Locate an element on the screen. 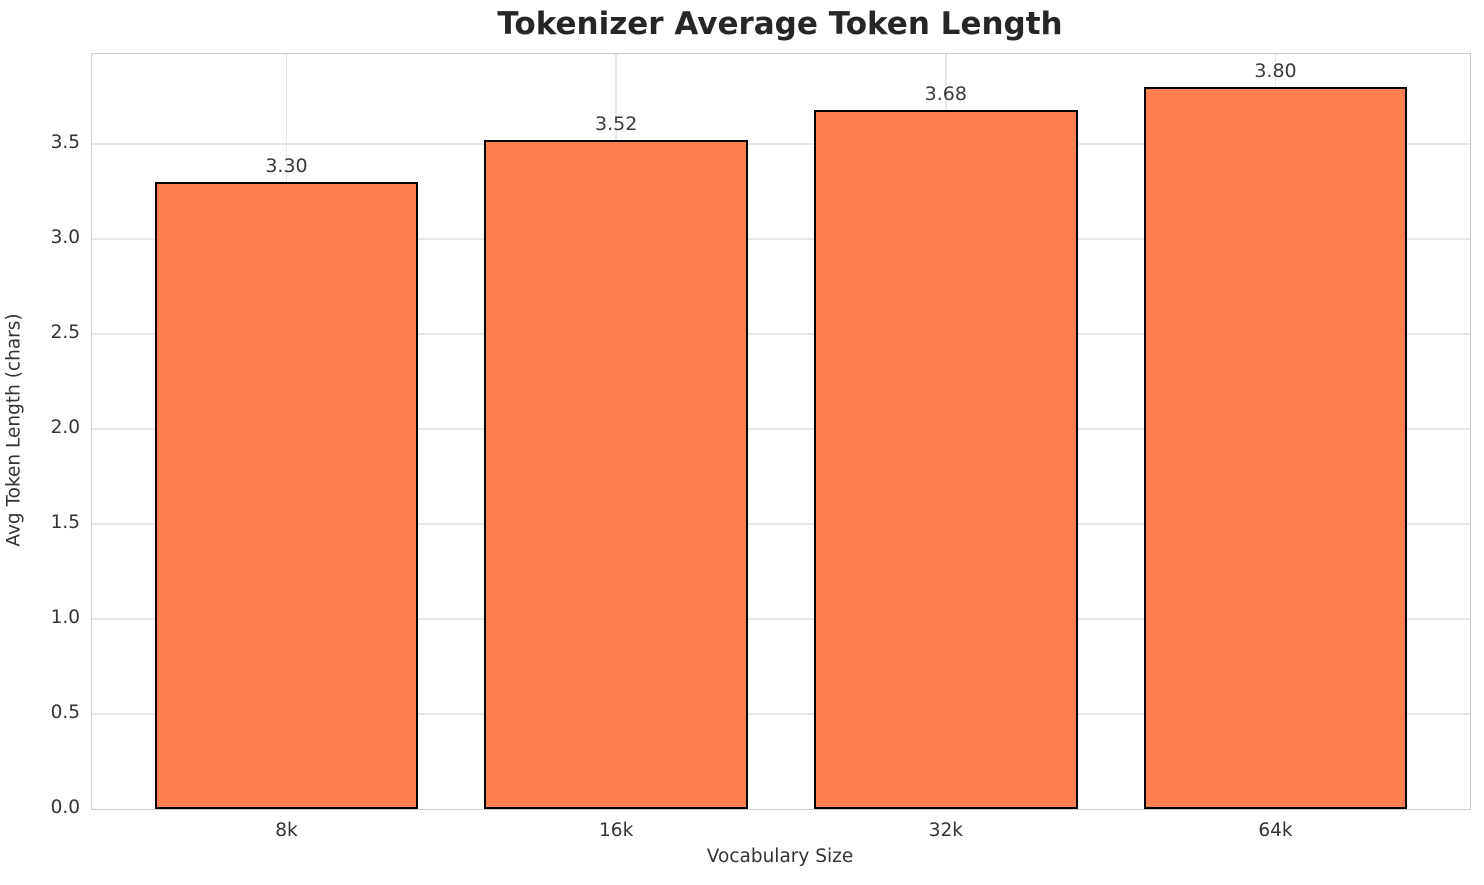  y-tick-label: 0.0 is located at coordinates (65, 807).